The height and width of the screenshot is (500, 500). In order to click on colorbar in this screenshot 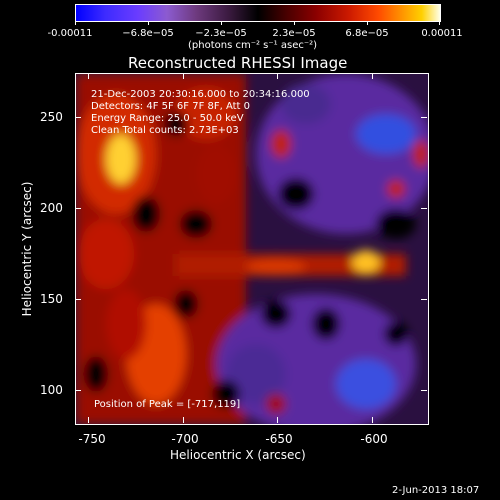, I will do `click(258, 13)`.